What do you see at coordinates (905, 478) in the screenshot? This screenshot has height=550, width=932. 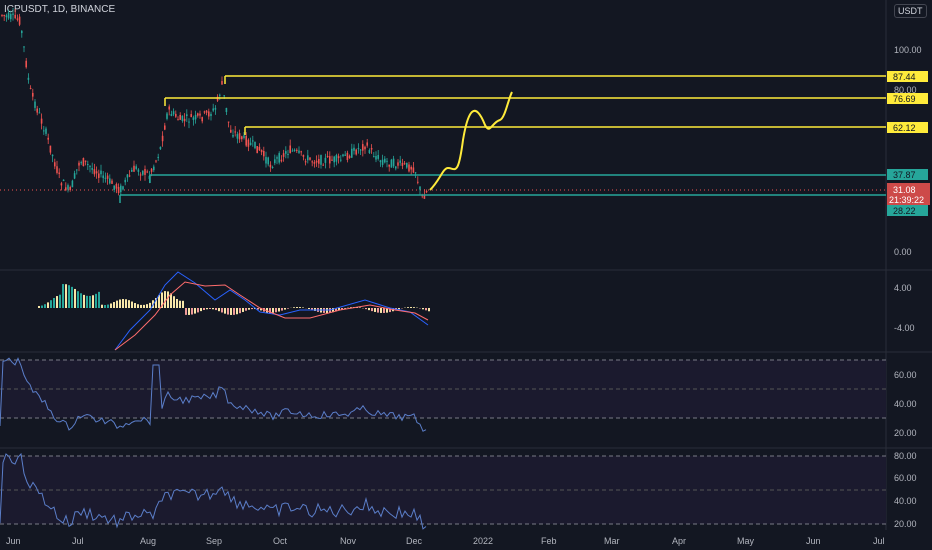 I see `rsi-tick: 60.00` at bounding box center [905, 478].